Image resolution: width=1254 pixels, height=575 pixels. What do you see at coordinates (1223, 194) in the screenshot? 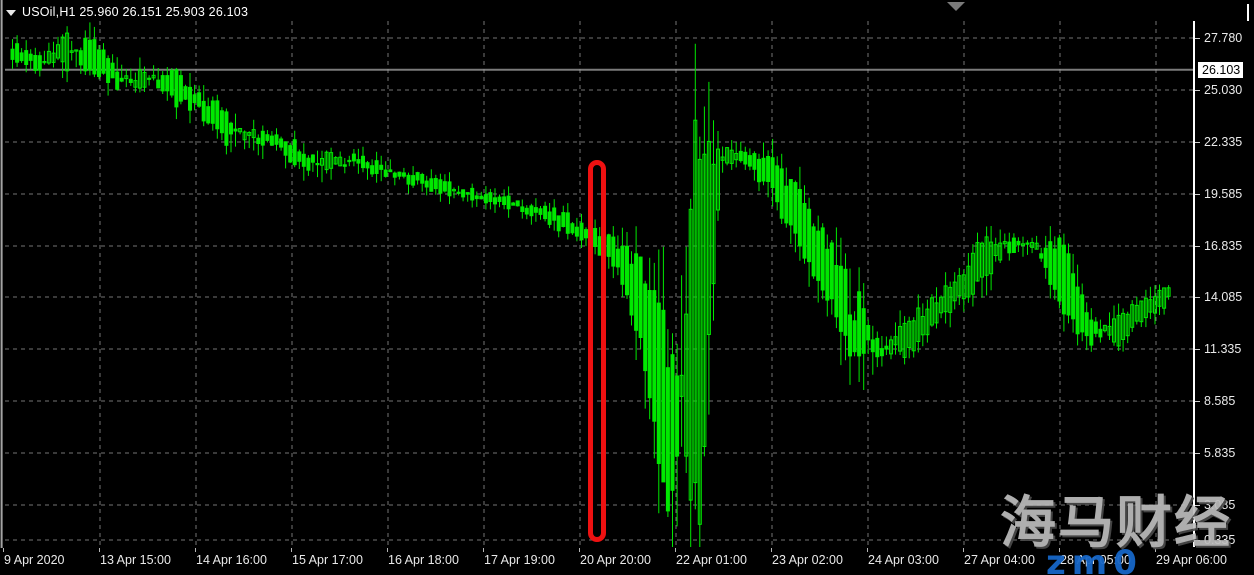
I see `price-axis-label: 19.585` at bounding box center [1223, 194].